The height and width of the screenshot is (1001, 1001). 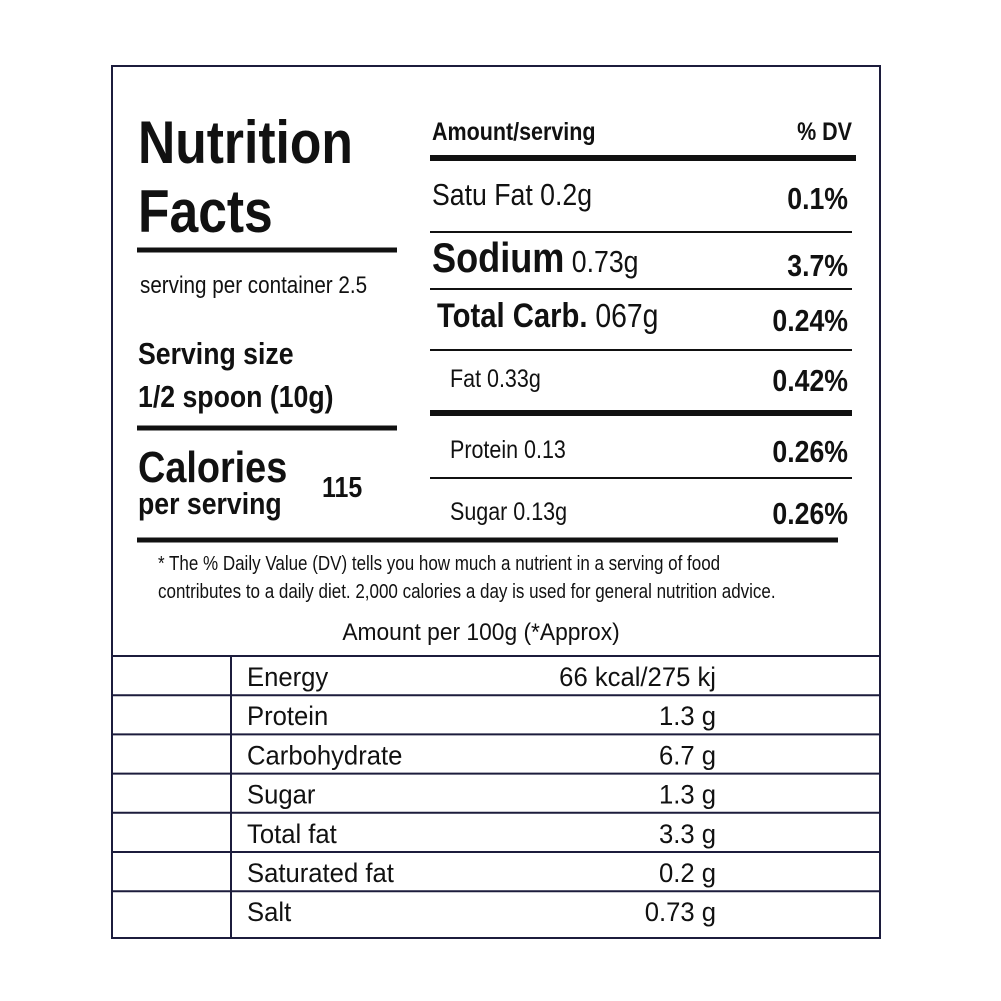 I want to click on daily-value: 3.7%, so click(x=817, y=266).